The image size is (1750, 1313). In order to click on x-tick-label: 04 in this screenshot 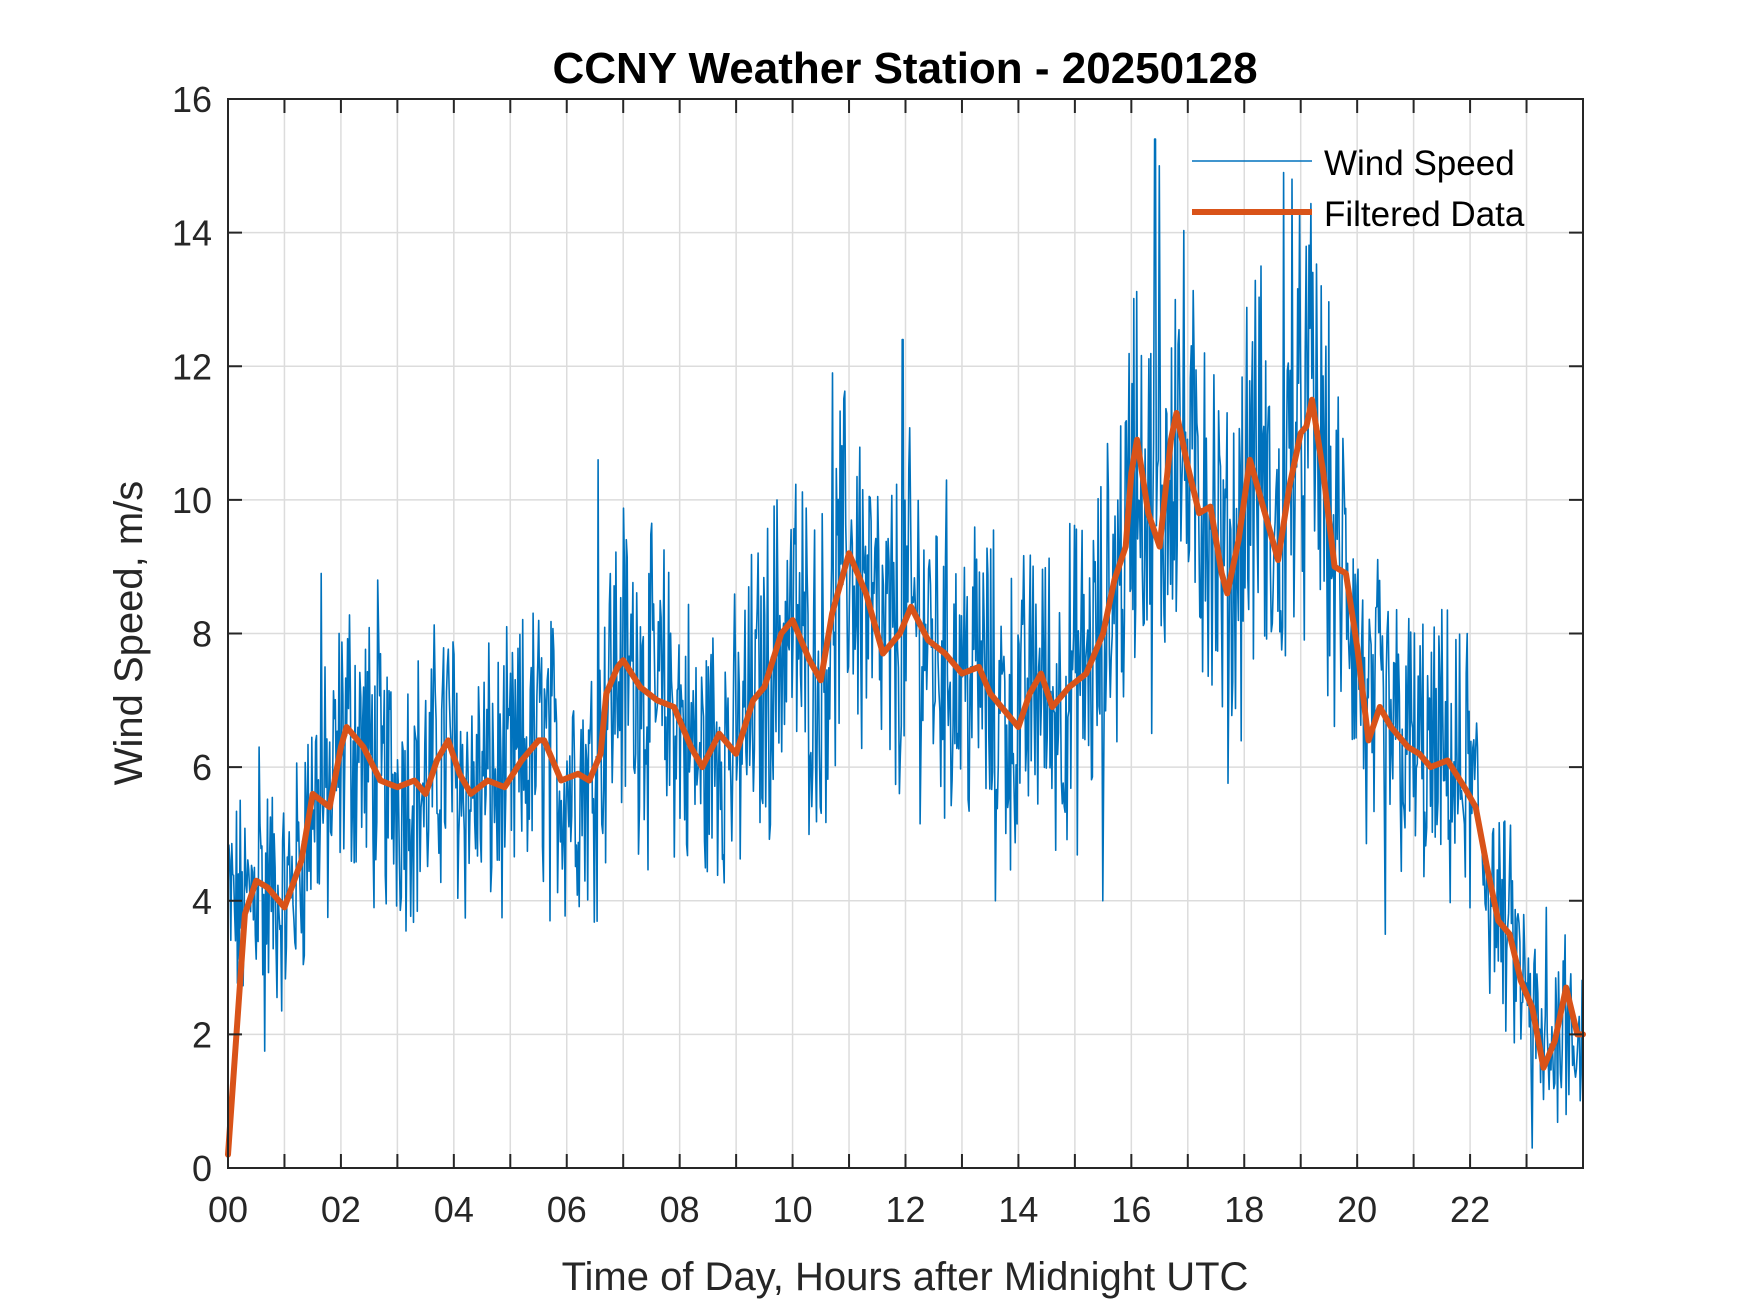, I will do `click(454, 1209)`.